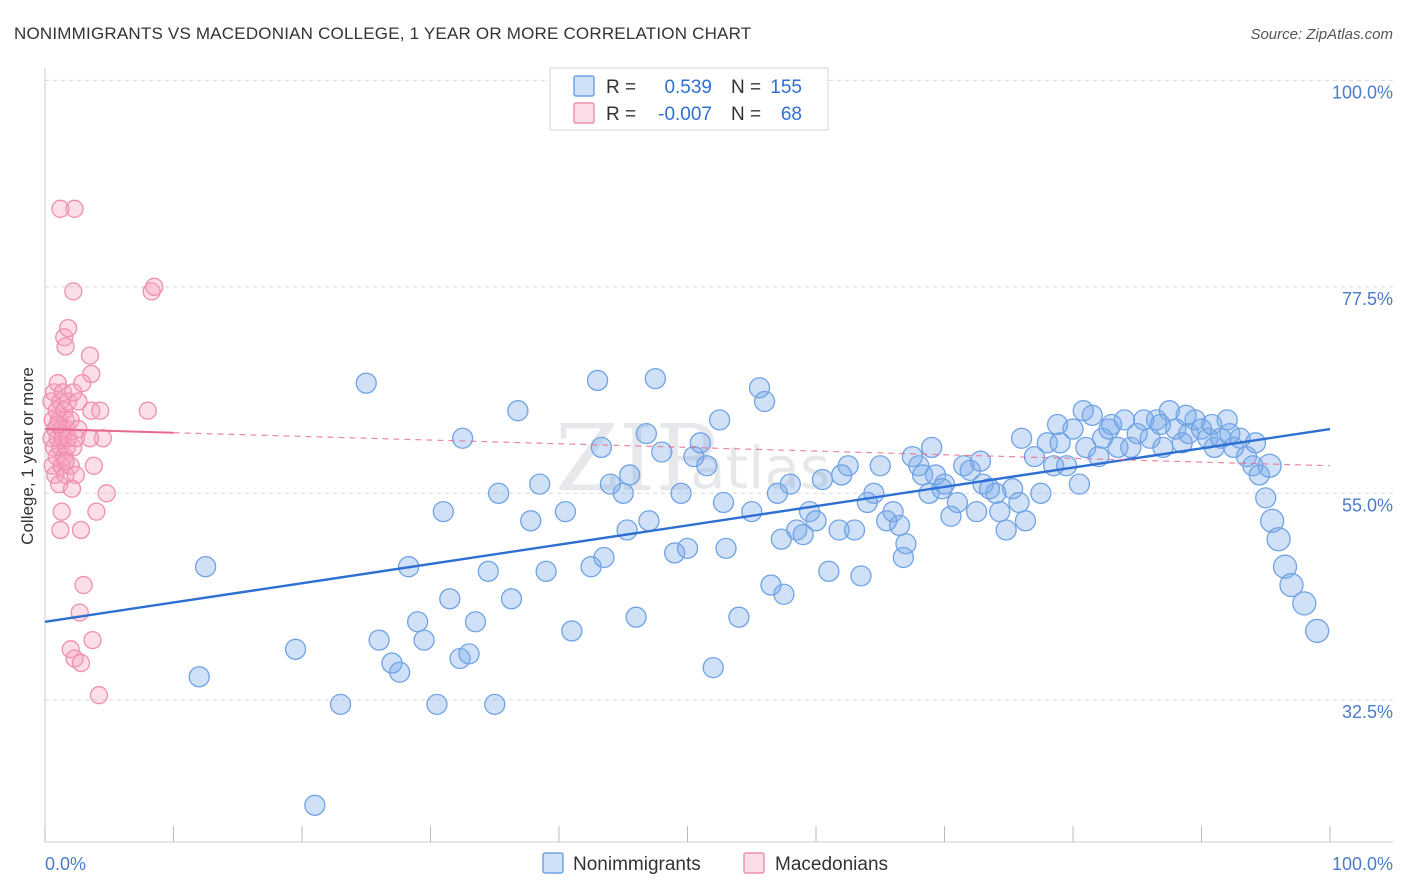  I want to click on stats-legend: R = 0.539 N = 155 R = -0.007 N = 68, so click(689, 99).